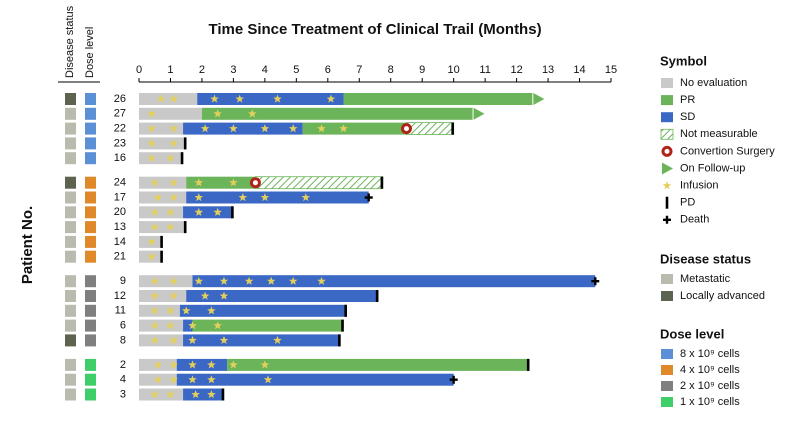 This screenshot has height=427, width=800. Describe the element at coordinates (328, 70) in the screenshot. I see `x-tick-label: 6` at that location.